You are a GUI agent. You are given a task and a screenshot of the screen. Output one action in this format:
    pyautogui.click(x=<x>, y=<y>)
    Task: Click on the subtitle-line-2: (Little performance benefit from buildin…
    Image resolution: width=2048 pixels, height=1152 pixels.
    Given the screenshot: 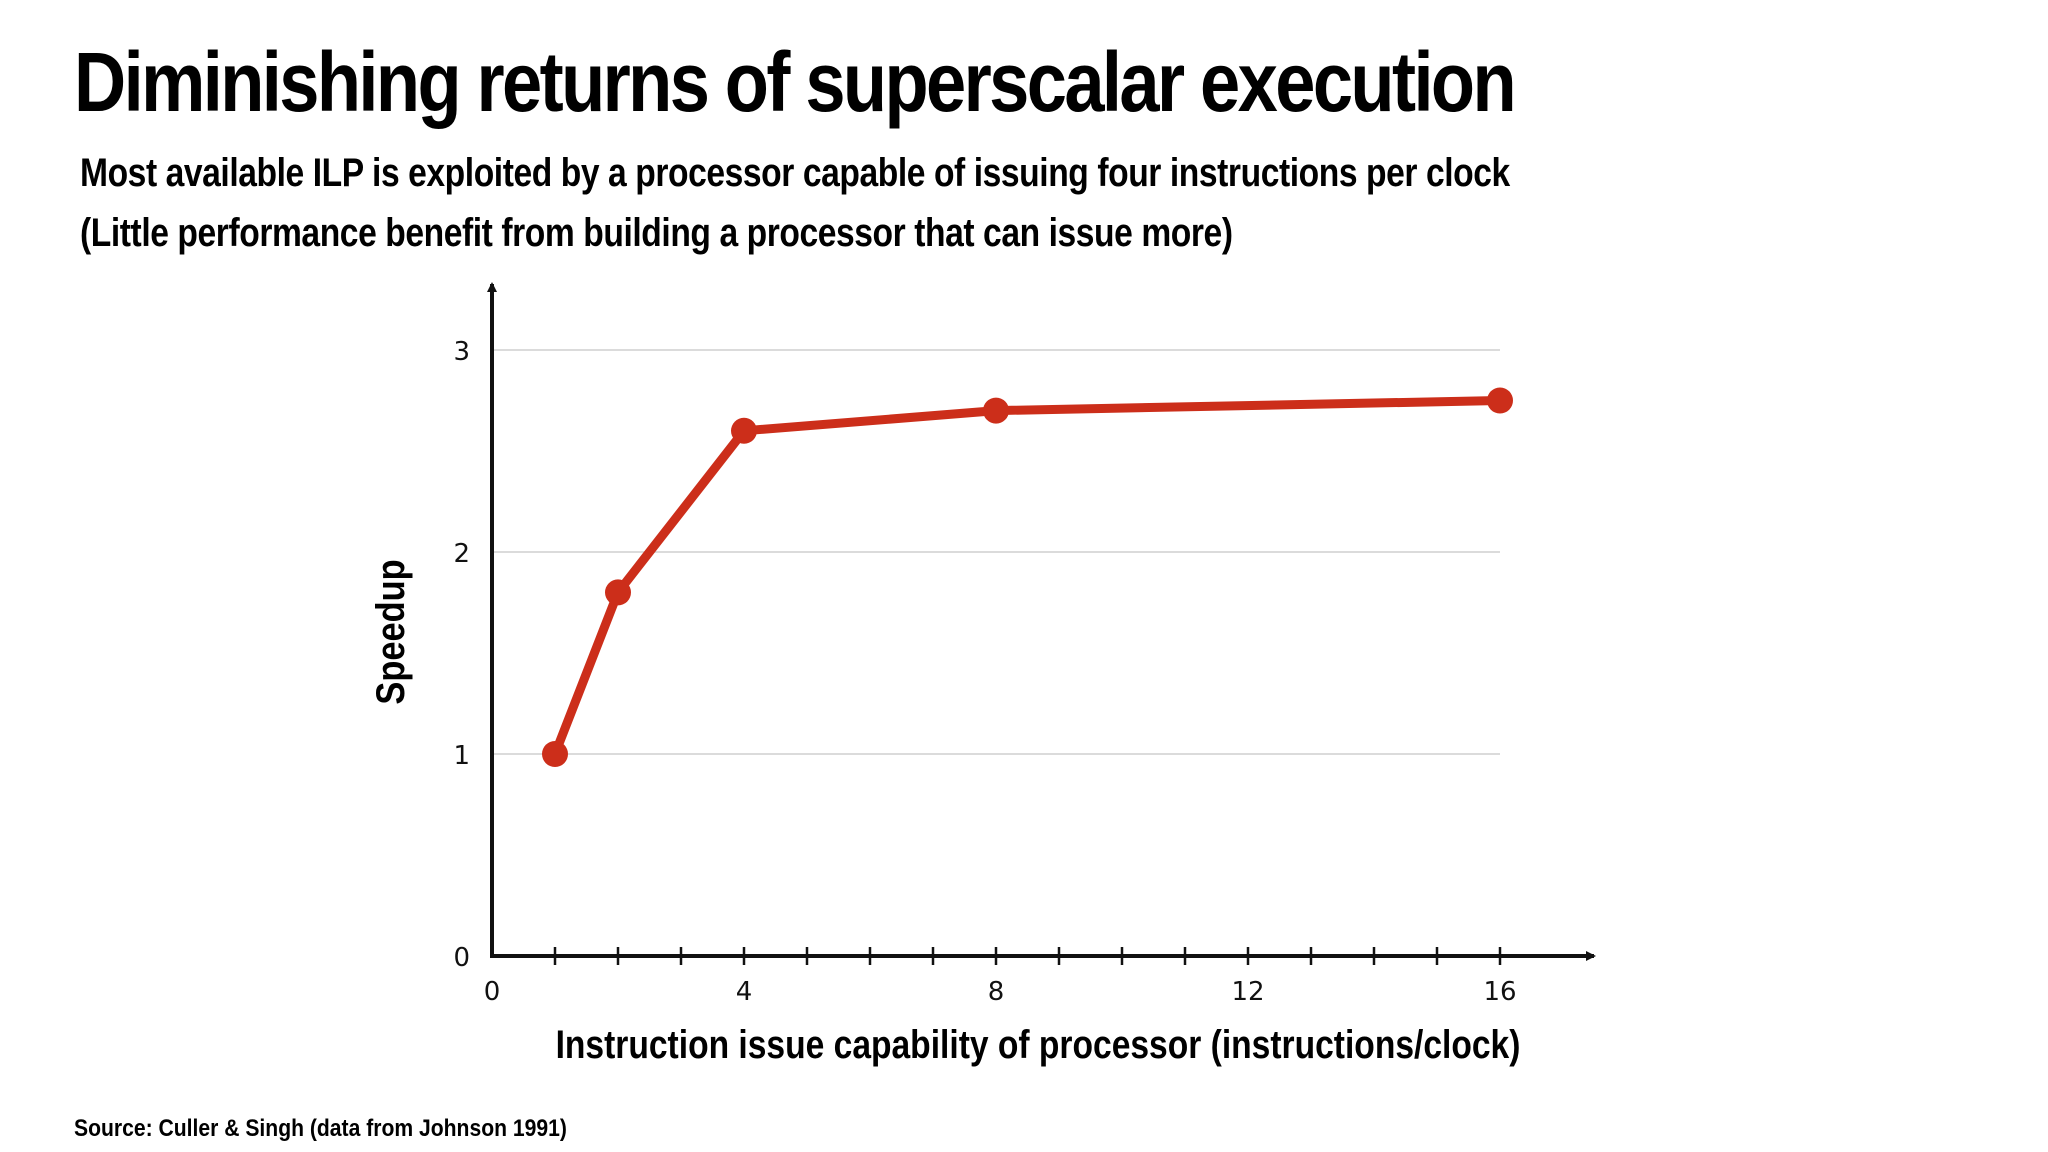 What is the action you would take?
    pyautogui.click(x=656, y=233)
    